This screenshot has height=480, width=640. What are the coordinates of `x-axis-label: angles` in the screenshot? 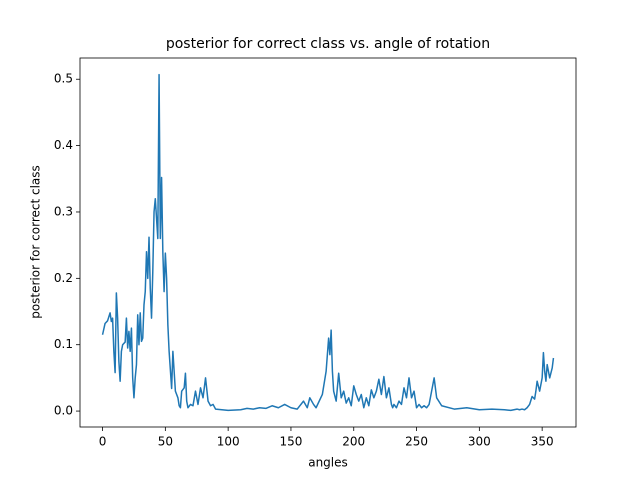 It's located at (328, 463).